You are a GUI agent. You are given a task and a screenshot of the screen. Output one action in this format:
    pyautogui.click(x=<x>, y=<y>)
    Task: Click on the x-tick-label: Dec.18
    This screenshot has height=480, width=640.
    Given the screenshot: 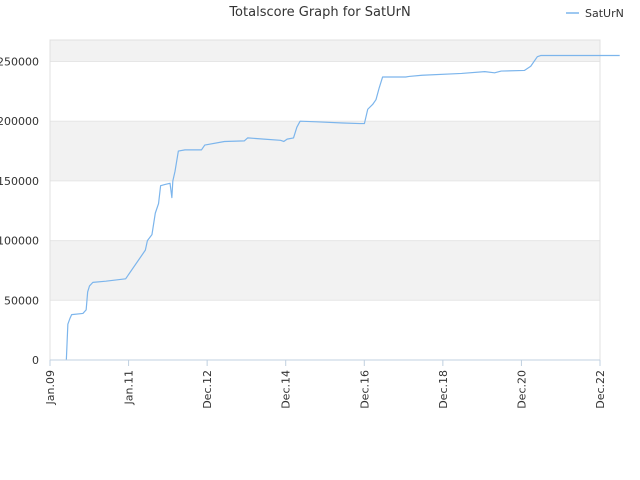 What is the action you would take?
    pyautogui.click(x=443, y=389)
    